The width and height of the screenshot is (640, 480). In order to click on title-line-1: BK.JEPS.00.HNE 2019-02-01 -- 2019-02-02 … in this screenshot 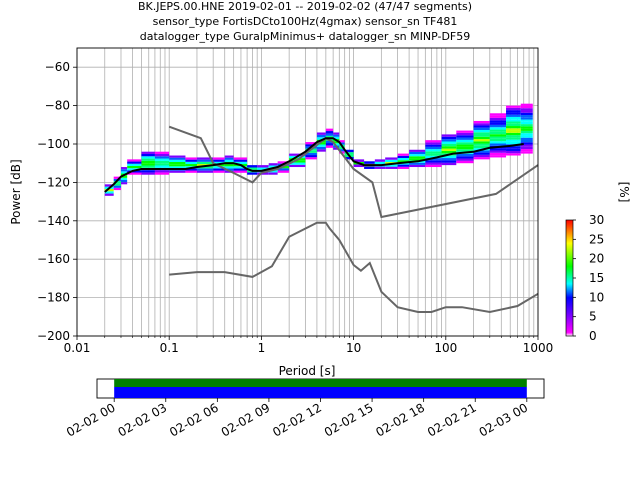, I will do `click(305, 6)`.